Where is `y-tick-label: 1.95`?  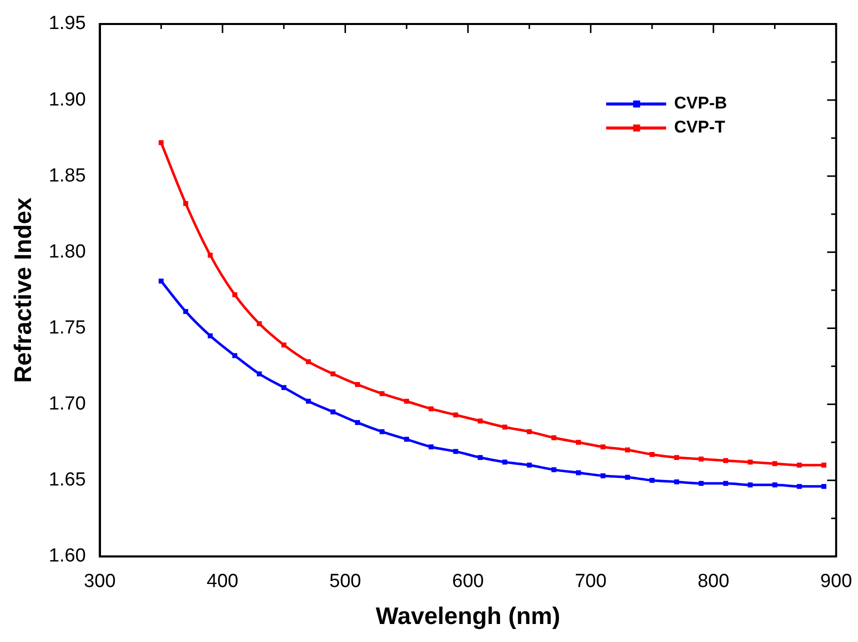 y-tick-label: 1.95 is located at coordinates (67, 23).